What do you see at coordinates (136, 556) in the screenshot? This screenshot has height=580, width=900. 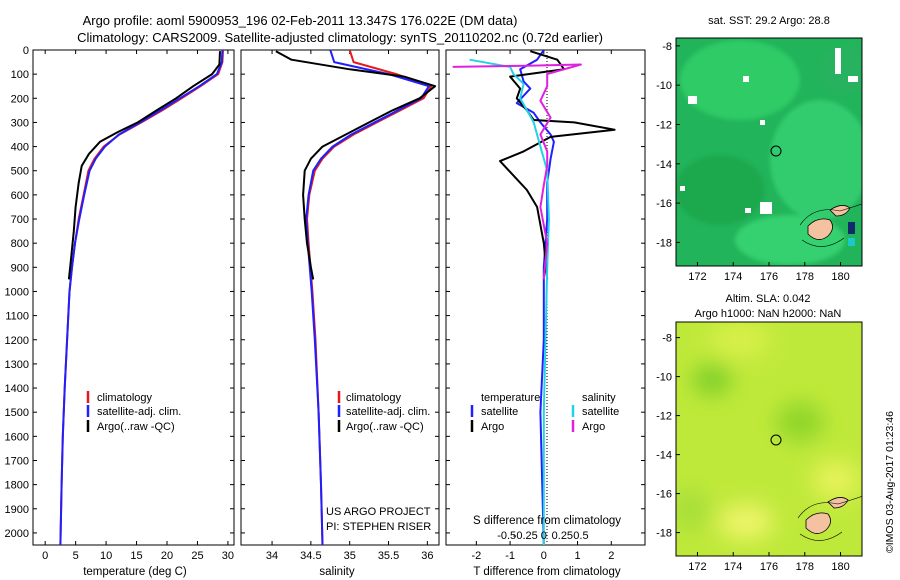 I see `x-tick-label: 15` at bounding box center [136, 556].